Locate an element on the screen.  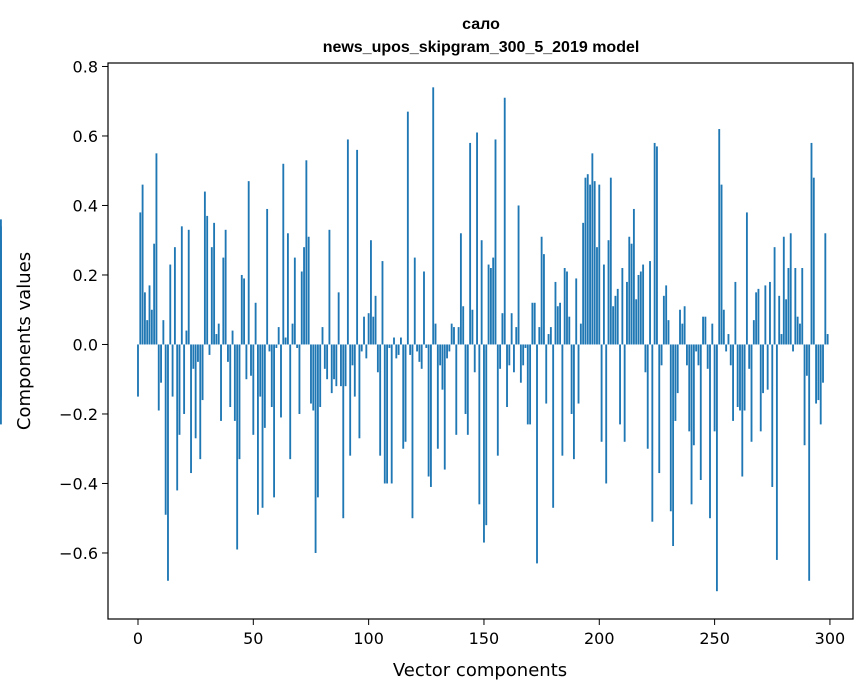
y-axis-ticks: −0.6 −0.4 −0.2 0.0 0.2 0.4 0.6 0.8 is located at coordinates (83, 310).